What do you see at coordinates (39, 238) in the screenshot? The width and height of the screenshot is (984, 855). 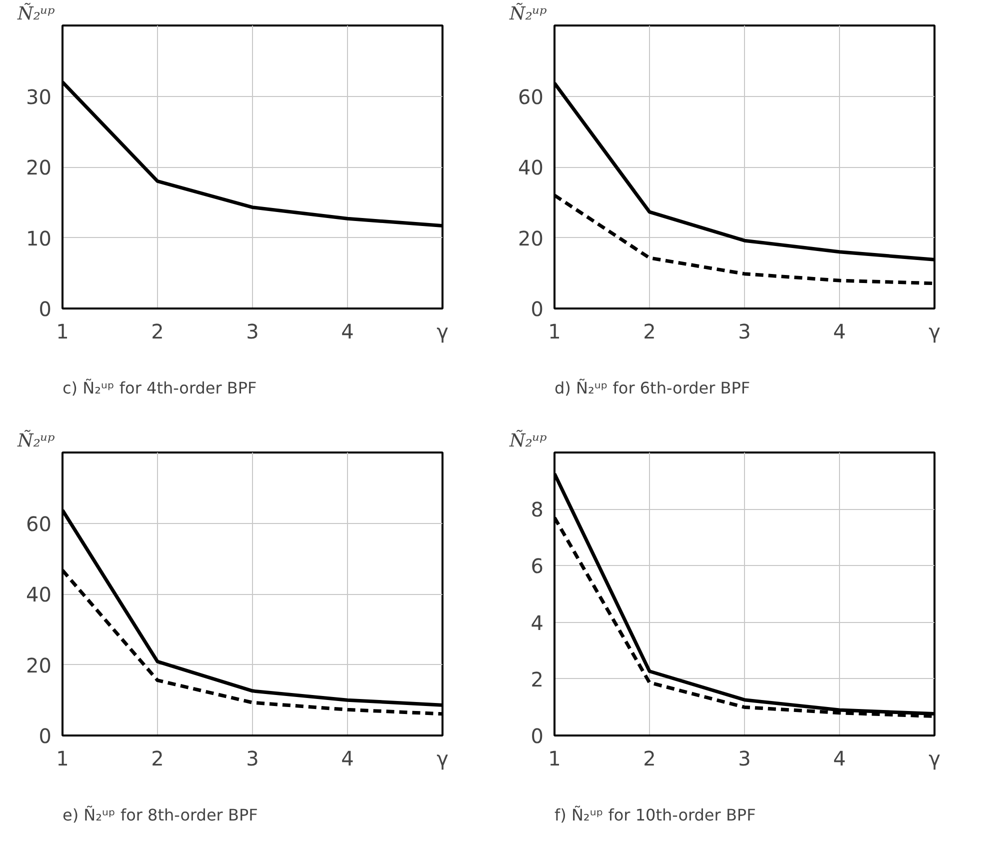 I see `y-tick-label: 10` at bounding box center [39, 238].